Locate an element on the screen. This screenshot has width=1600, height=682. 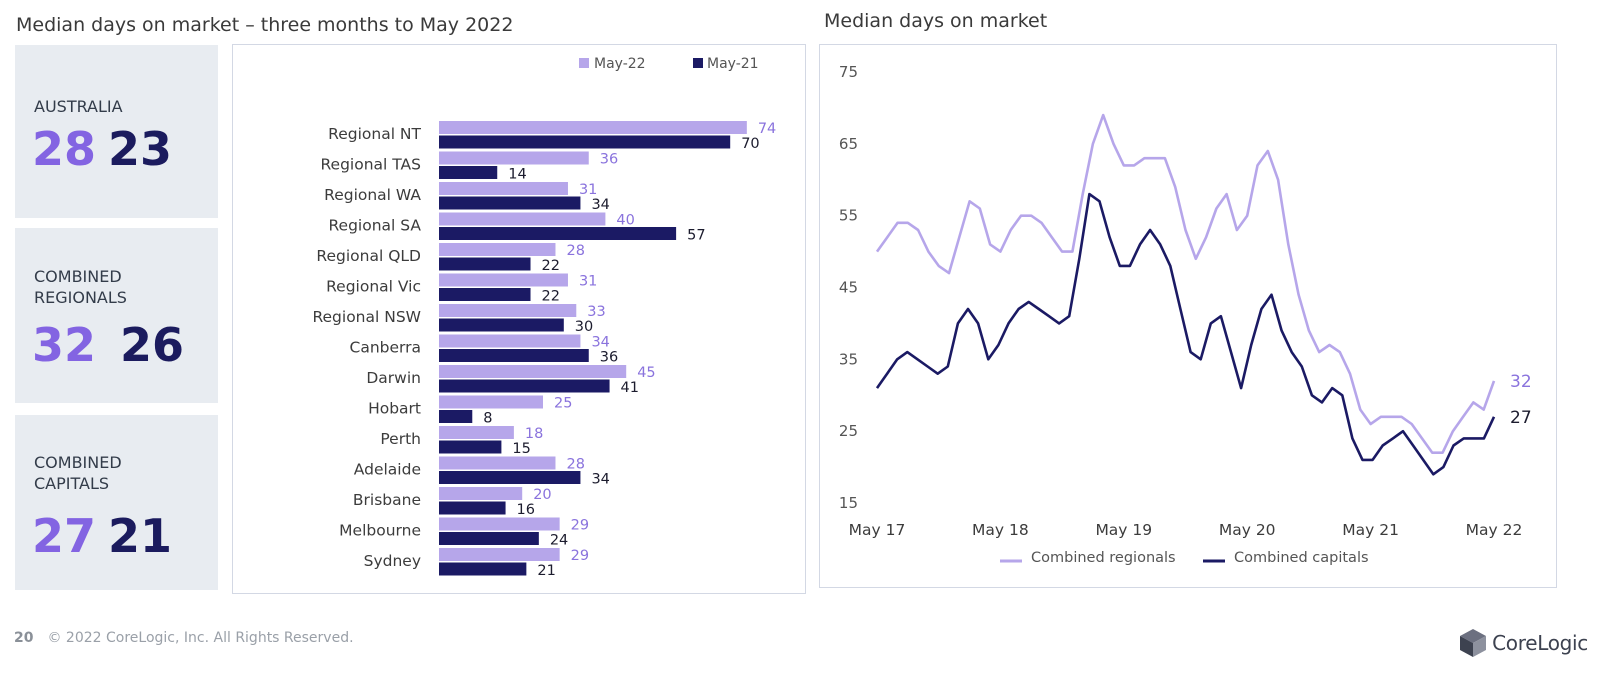
data-label-may21: 57 is located at coordinates (696, 236).